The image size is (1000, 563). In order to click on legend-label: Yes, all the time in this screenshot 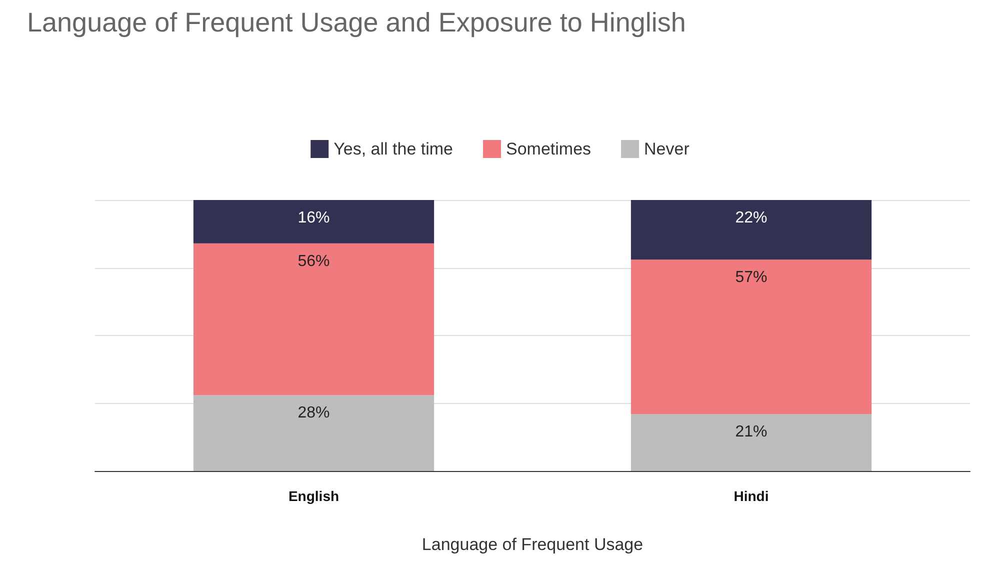, I will do `click(394, 149)`.